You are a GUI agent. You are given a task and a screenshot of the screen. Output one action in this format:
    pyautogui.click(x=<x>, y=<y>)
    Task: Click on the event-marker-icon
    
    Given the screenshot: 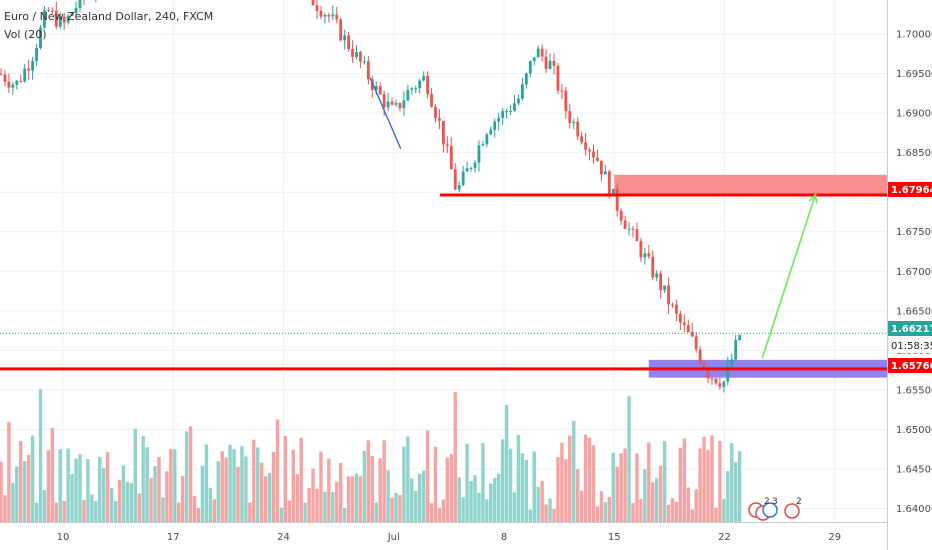 What is the action you would take?
    pyautogui.click(x=770, y=510)
    